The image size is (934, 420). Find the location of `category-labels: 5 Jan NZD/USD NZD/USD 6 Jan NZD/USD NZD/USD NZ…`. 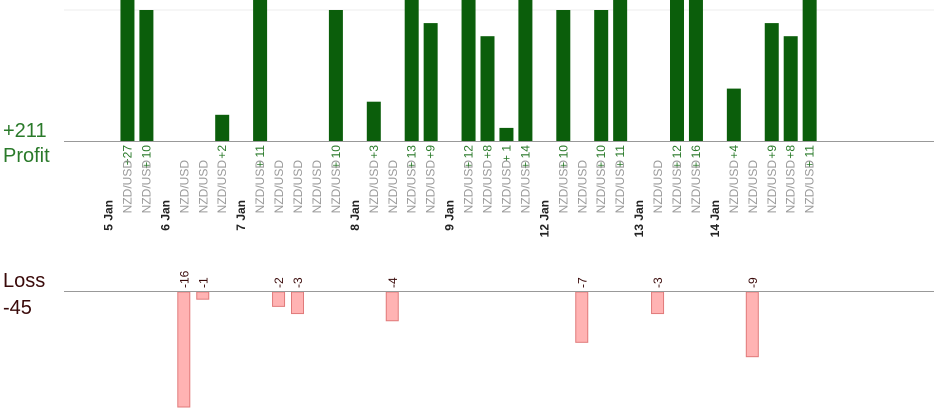

category-labels: 5 Jan NZD/USD NZD/USD 6 Jan NZD/USD NZD/USD NZ… is located at coordinates (459, 199).